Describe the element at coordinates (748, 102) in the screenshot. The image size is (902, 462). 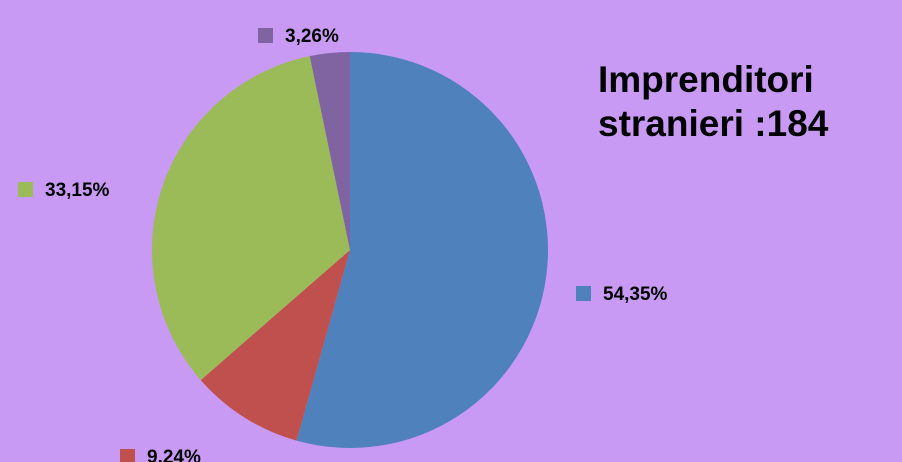
I see `chart-title: Imprenditori stranieri :184` at that location.